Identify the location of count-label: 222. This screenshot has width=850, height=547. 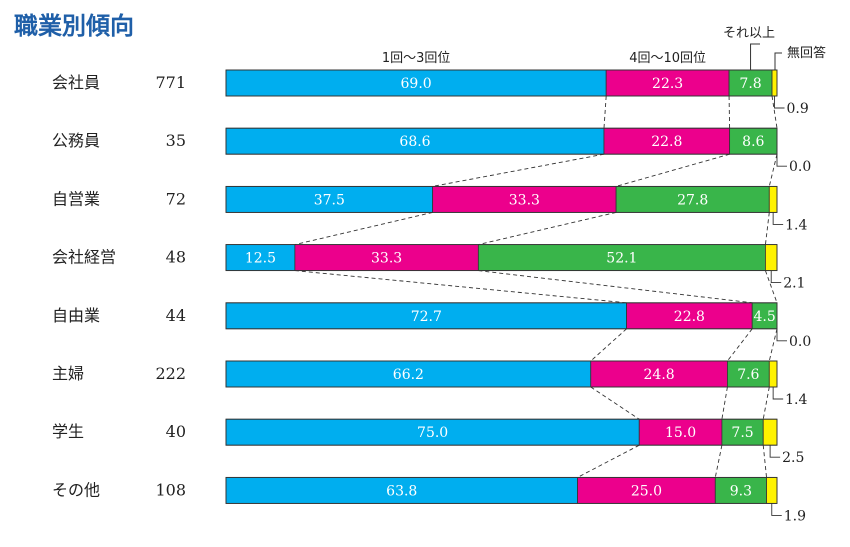
(170, 373).